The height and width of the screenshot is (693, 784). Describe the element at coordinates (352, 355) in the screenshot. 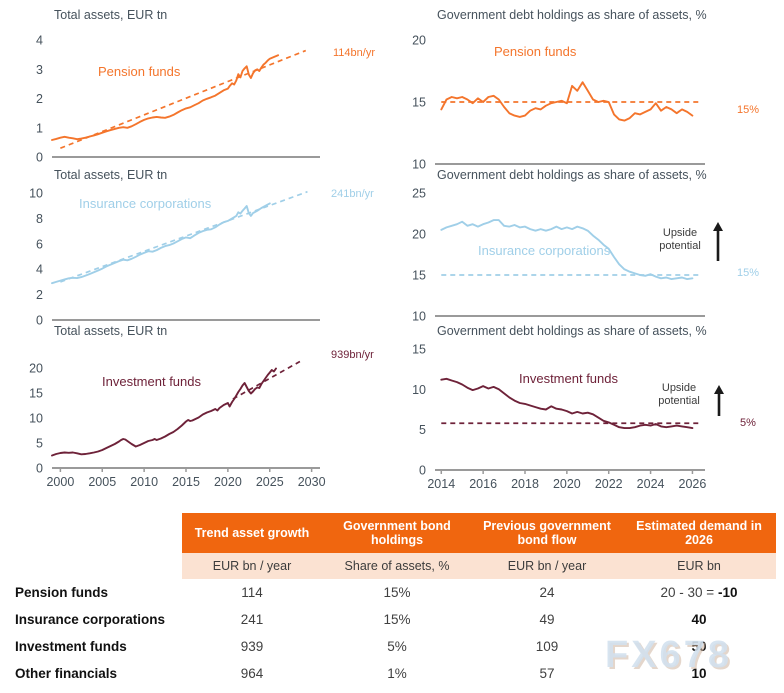

I see `trend-annotation-investment: 939bn/yr` at that location.